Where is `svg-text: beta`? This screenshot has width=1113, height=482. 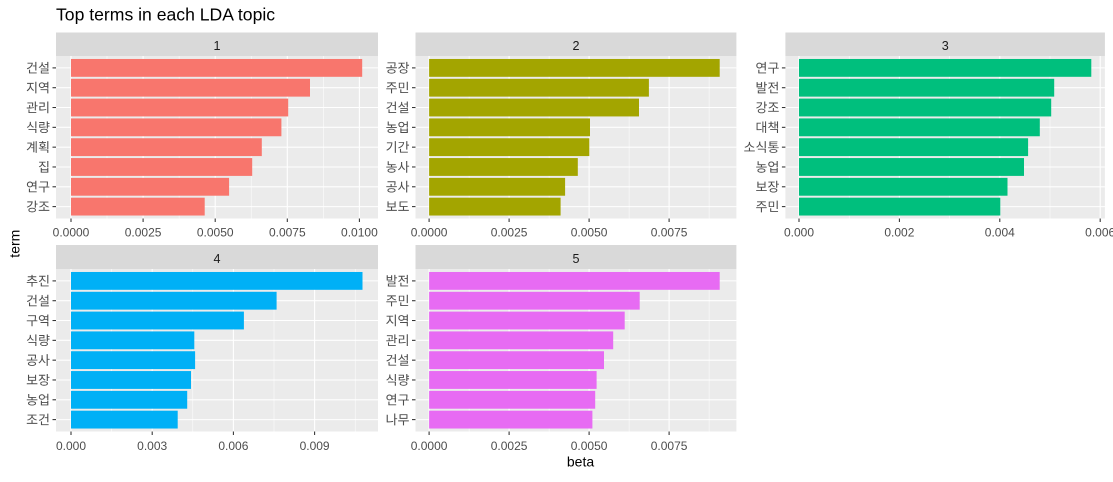 svg-text: beta is located at coordinates (580, 462).